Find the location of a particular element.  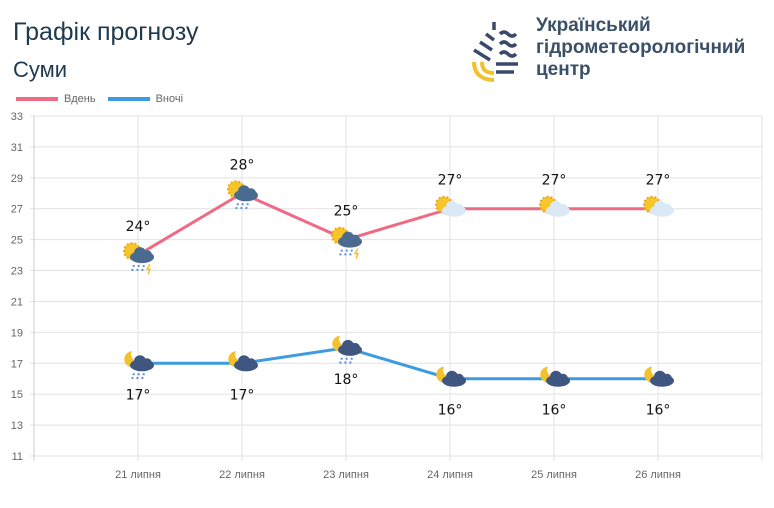

legend-night-label: Вночі is located at coordinates (169, 99).